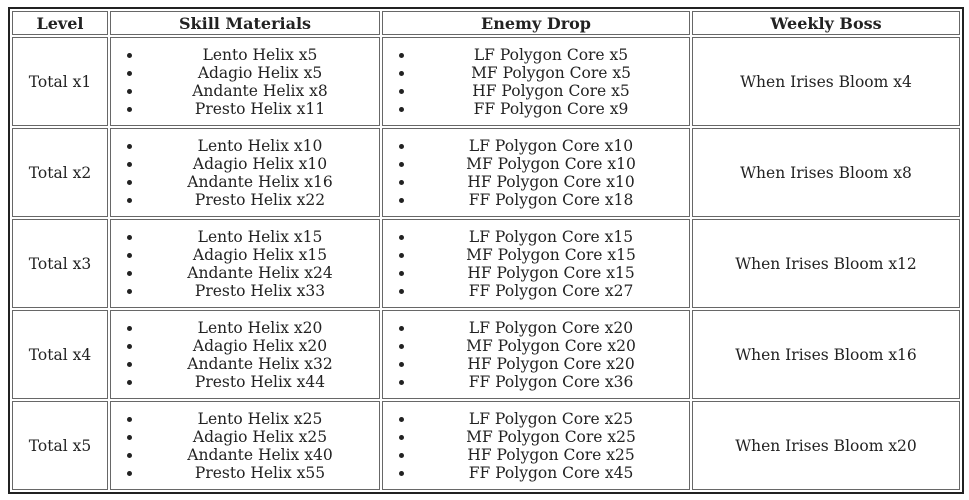 The image size is (969, 500). What do you see at coordinates (551, 455) in the screenshot?
I see `list-item: HF Polygon Core x25` at bounding box center [551, 455].